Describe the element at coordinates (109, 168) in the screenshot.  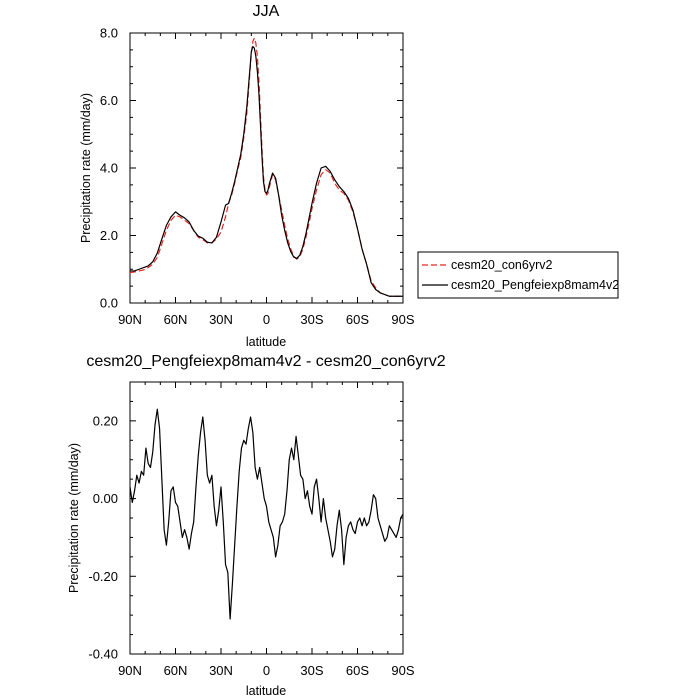
I see `top-ytick-label: 4.0` at that location.